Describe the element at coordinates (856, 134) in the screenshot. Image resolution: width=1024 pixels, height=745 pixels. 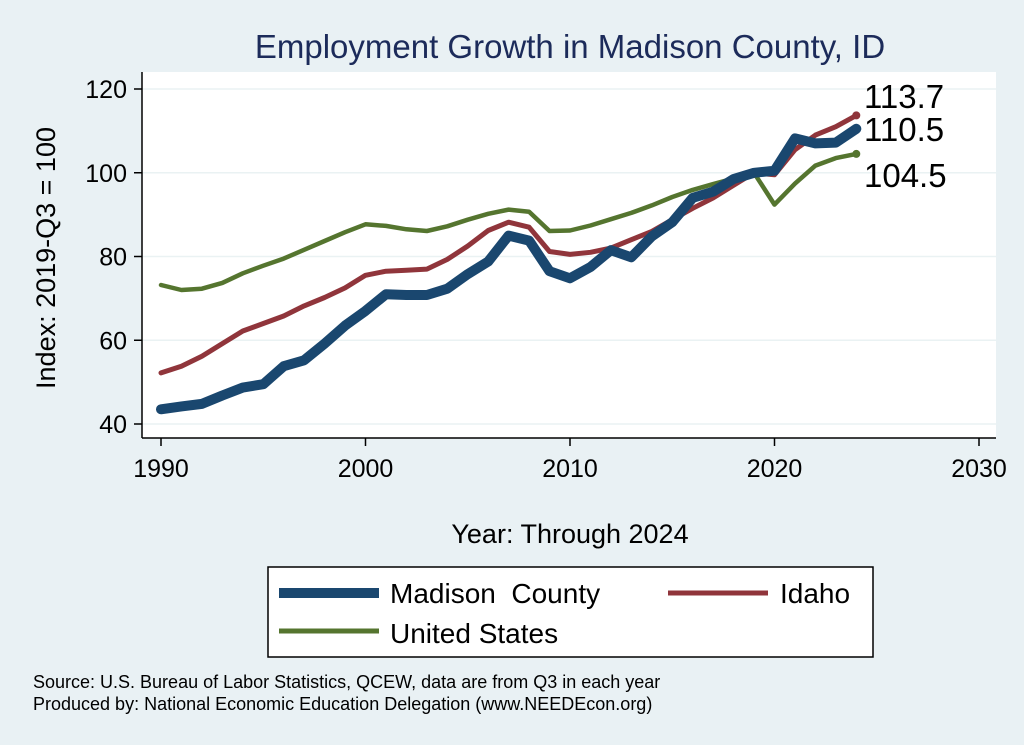
I see `end-markers` at that location.